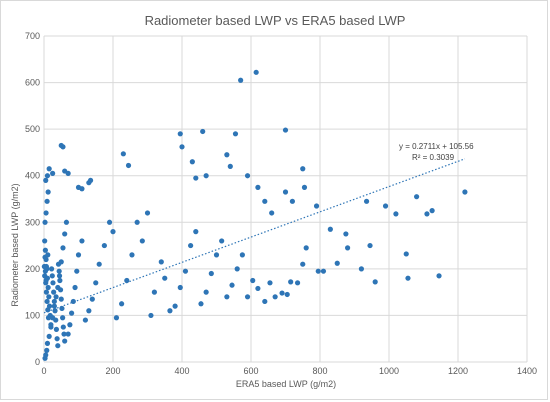  I want to click on x-tick-label: 200, so click(112, 371).